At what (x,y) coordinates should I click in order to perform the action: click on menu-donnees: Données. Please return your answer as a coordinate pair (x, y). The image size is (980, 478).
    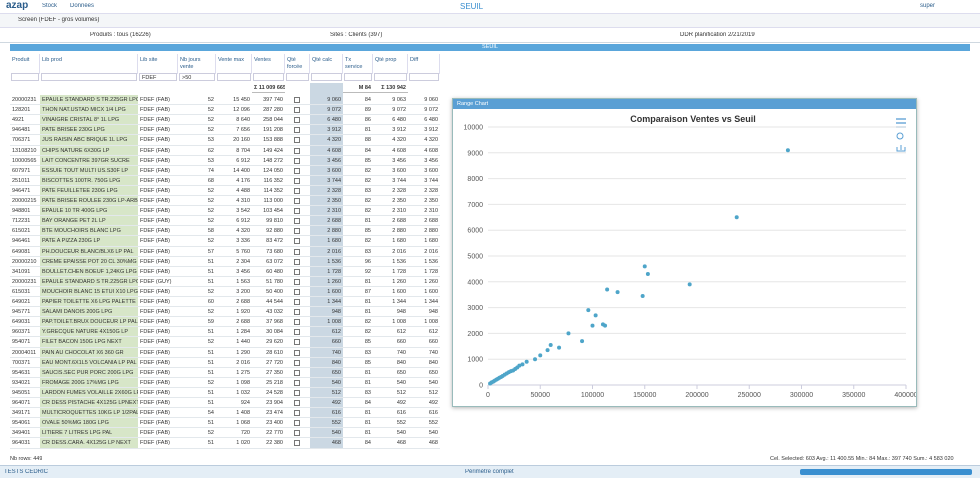
    Looking at the image, I should click on (82, 6).